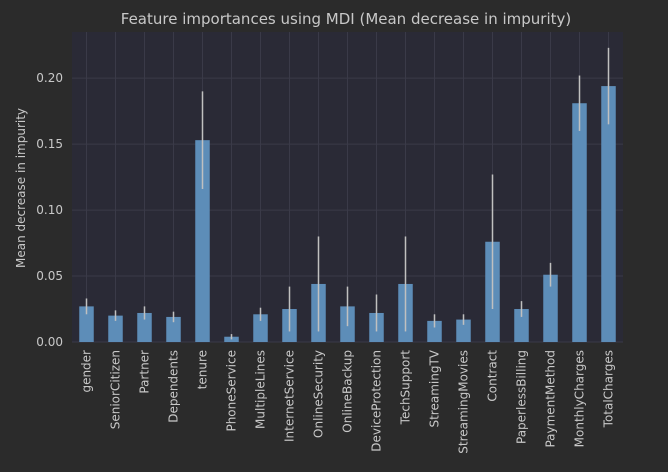 The width and height of the screenshot is (668, 472). Describe the element at coordinates (551, 399) in the screenshot. I see `x-tick-label-PaymentMethod: PaymentMethod` at that location.